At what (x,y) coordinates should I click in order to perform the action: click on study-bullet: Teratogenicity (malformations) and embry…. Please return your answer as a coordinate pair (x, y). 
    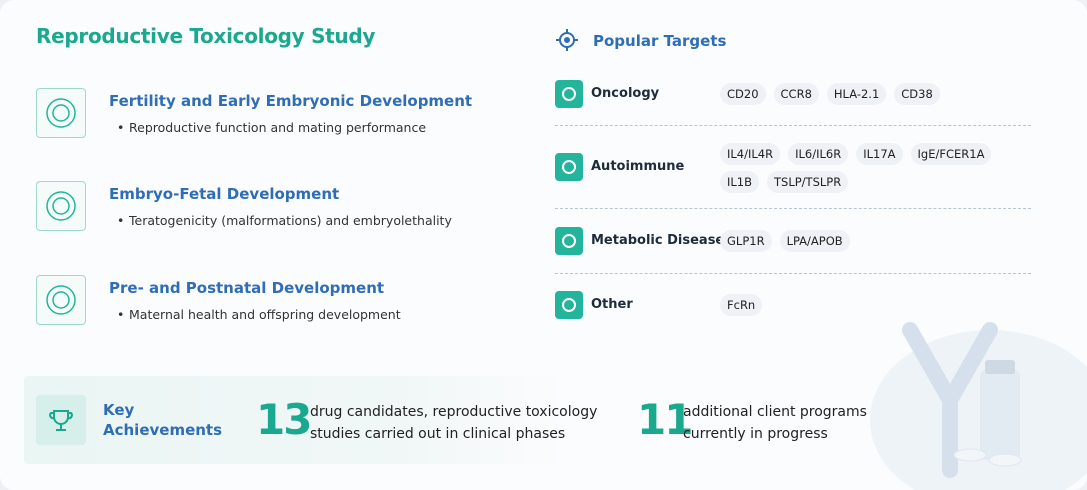
    Looking at the image, I should click on (290, 220).